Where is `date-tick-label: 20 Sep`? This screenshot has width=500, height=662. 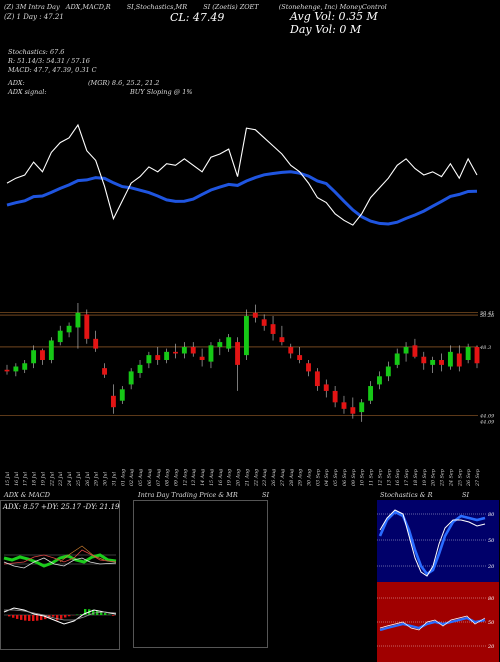 date-tick-label: 20 Sep is located at coordinates (434, 478).